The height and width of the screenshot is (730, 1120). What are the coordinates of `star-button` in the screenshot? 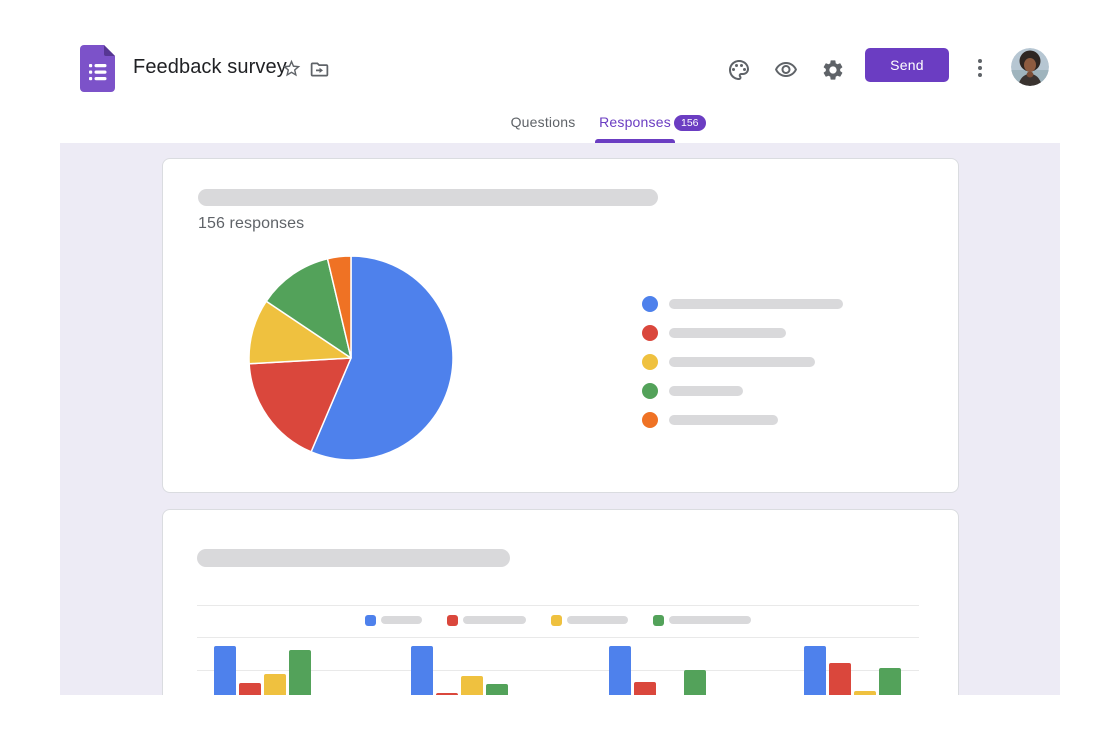 It's located at (291, 68).